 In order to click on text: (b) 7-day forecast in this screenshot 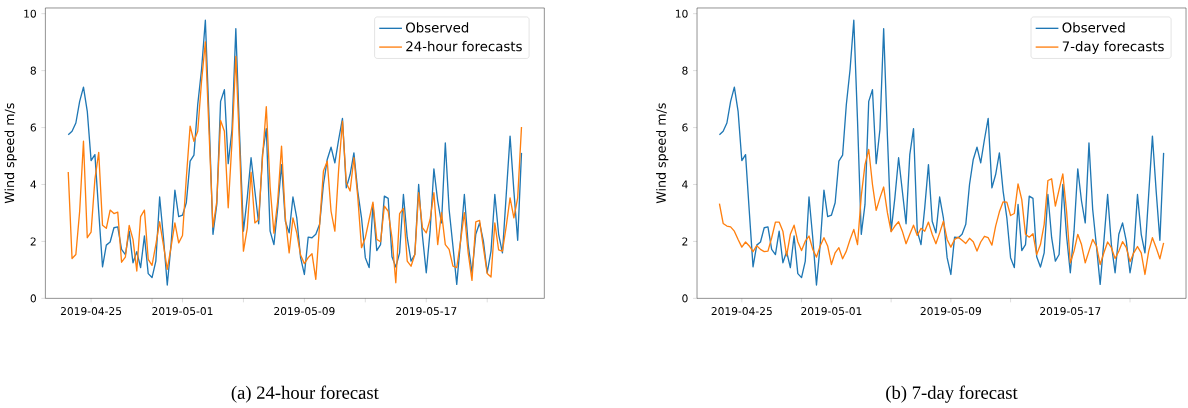, I will do `click(952, 394)`.